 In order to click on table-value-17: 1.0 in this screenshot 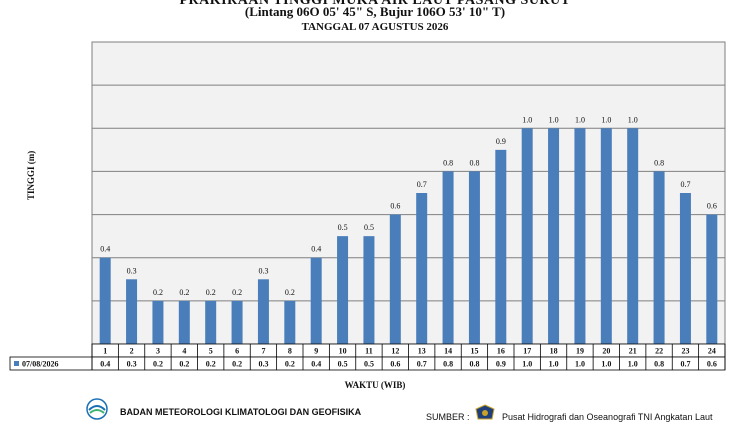, I will do `click(527, 364)`.